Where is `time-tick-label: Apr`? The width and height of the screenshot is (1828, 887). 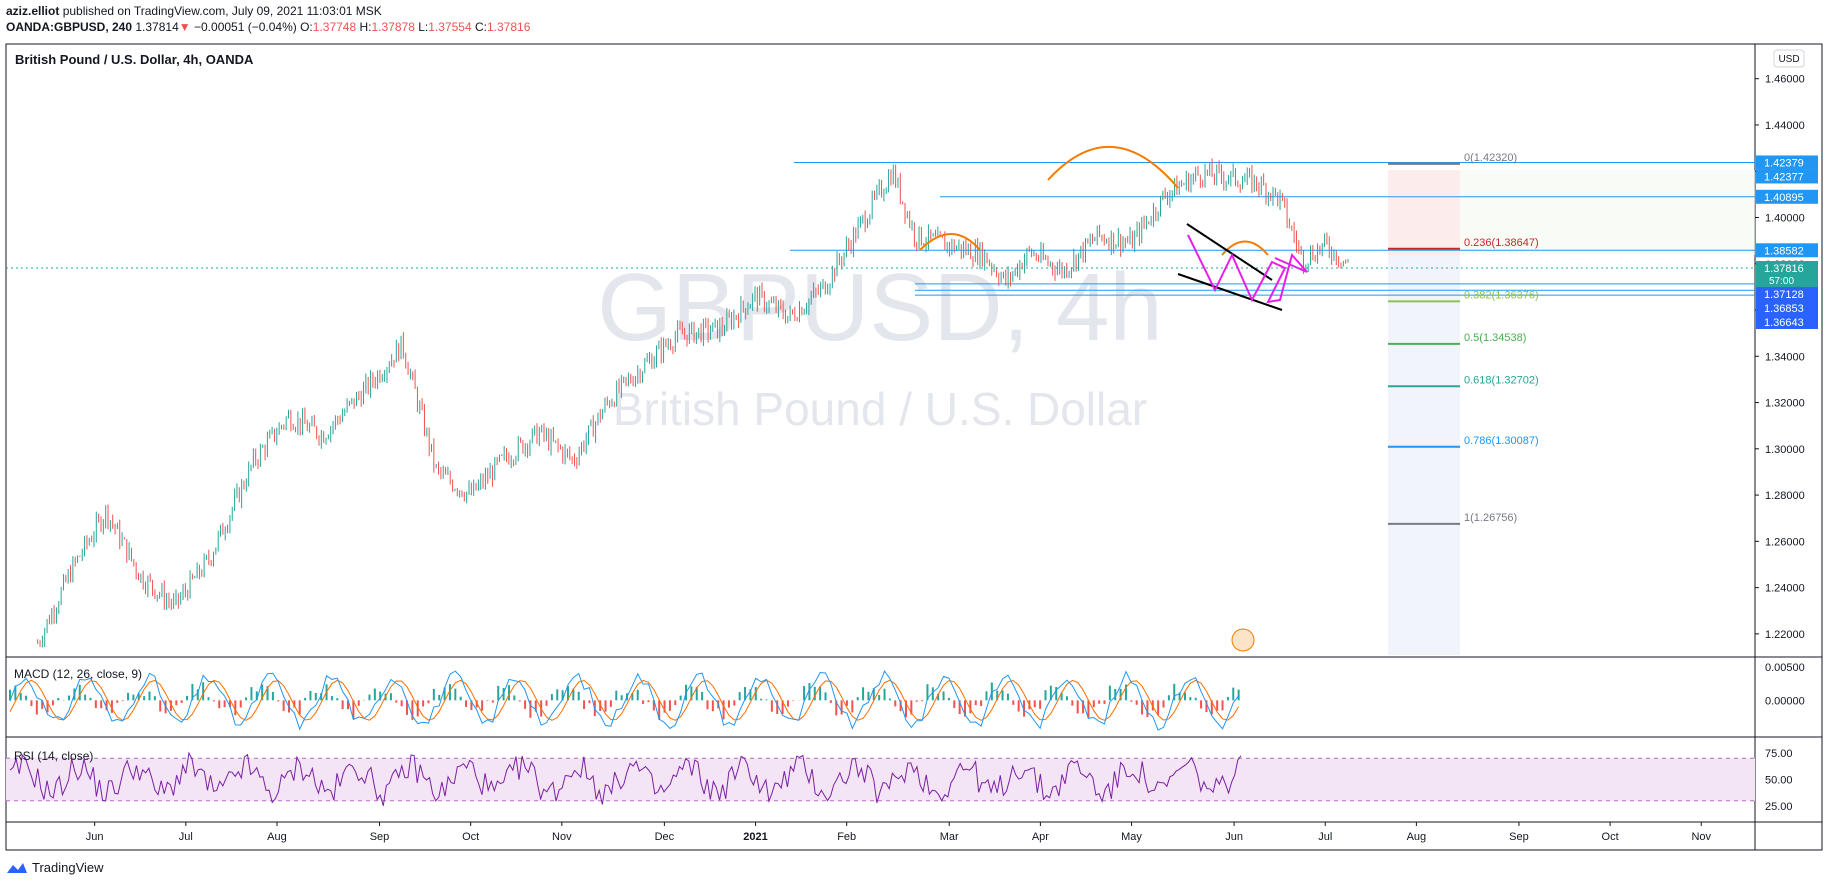 time-tick-label: Apr is located at coordinates (1040, 837).